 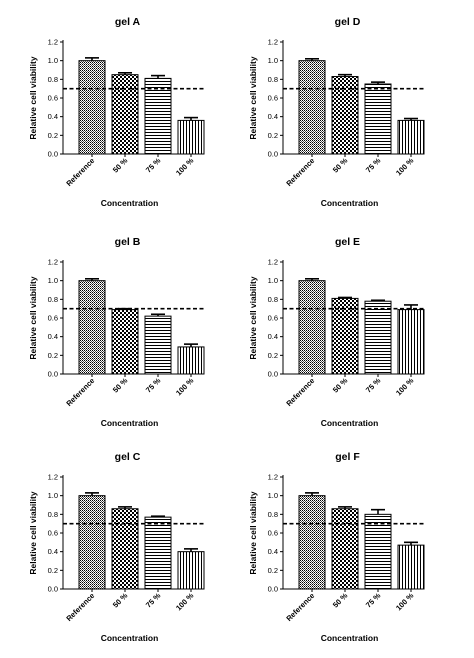 I want to click on panel-title: gel E, so click(x=347, y=242).